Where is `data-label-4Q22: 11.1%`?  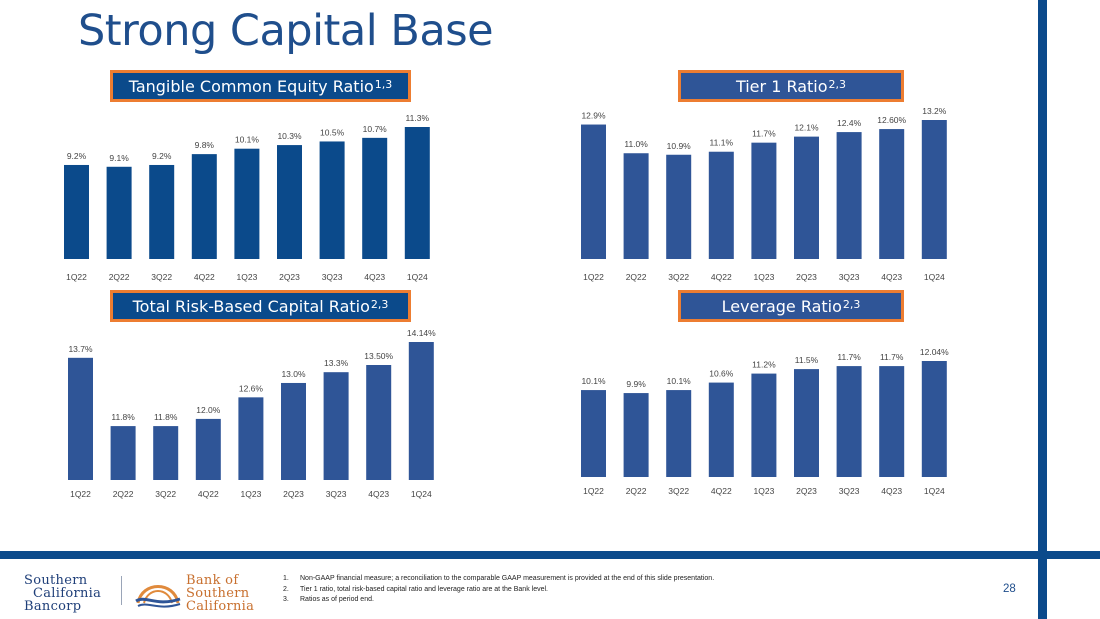 data-label-4Q22: 11.1% is located at coordinates (722, 143).